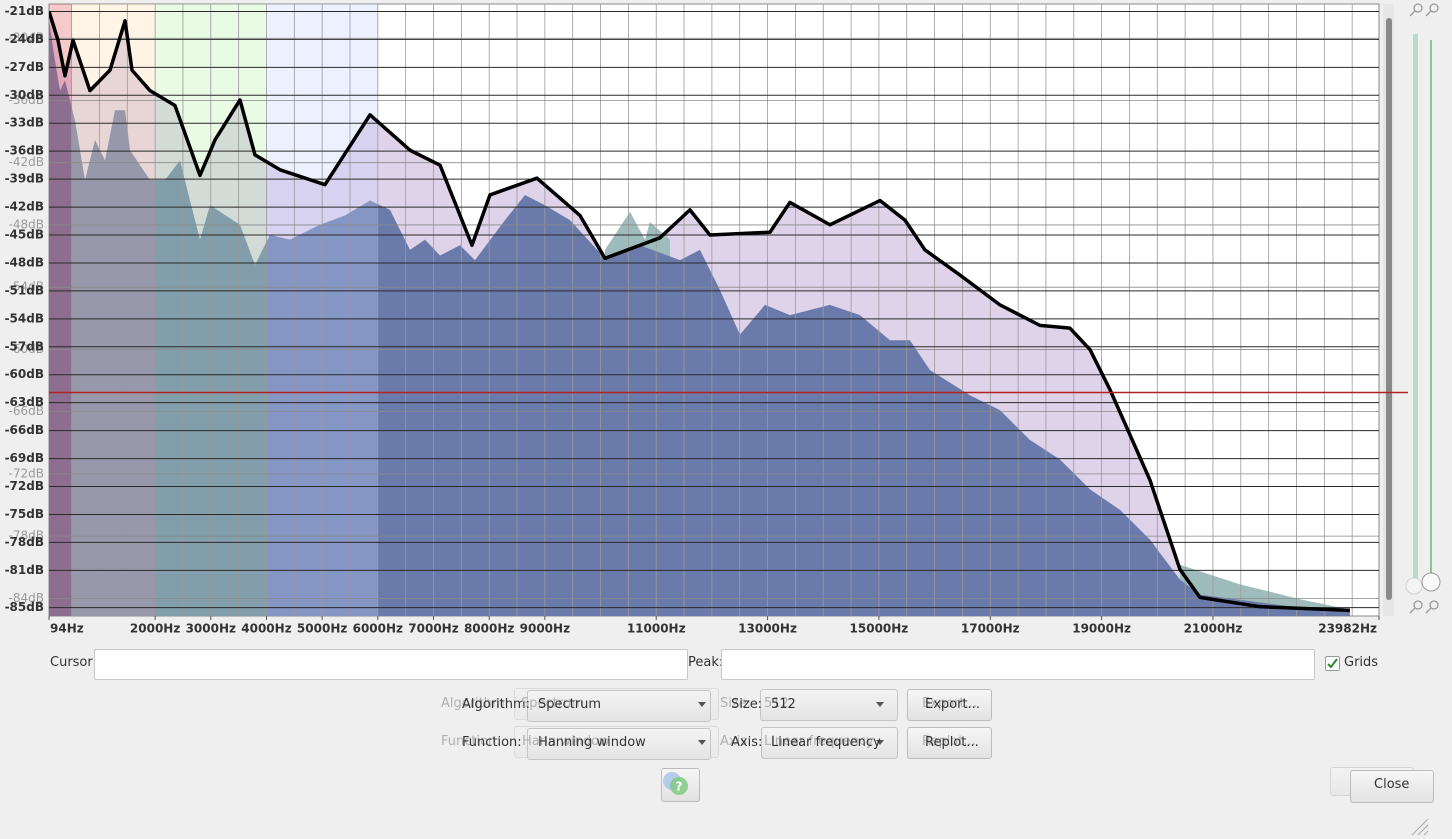 The width and height of the screenshot is (1452, 839). Describe the element at coordinates (26, 349) in the screenshot. I see `y-tick-label-ghost: -60dB` at that location.